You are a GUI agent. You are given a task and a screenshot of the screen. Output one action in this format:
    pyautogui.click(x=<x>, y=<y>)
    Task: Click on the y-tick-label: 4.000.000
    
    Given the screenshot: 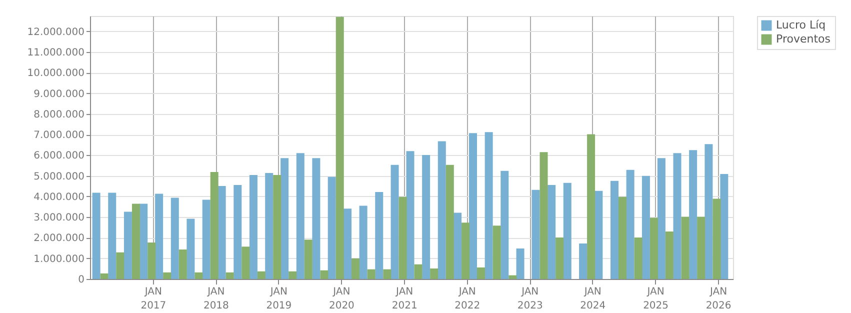 What is the action you would take?
    pyautogui.click(x=59, y=197)
    